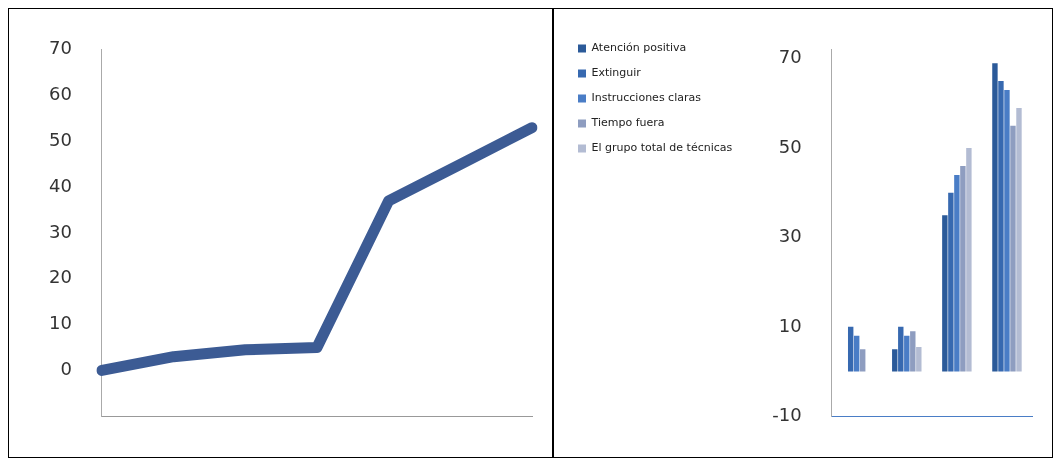 This screenshot has width=1063, height=468. What do you see at coordinates (60, 94) in the screenshot?
I see `y-tick-label: 60` at bounding box center [60, 94].